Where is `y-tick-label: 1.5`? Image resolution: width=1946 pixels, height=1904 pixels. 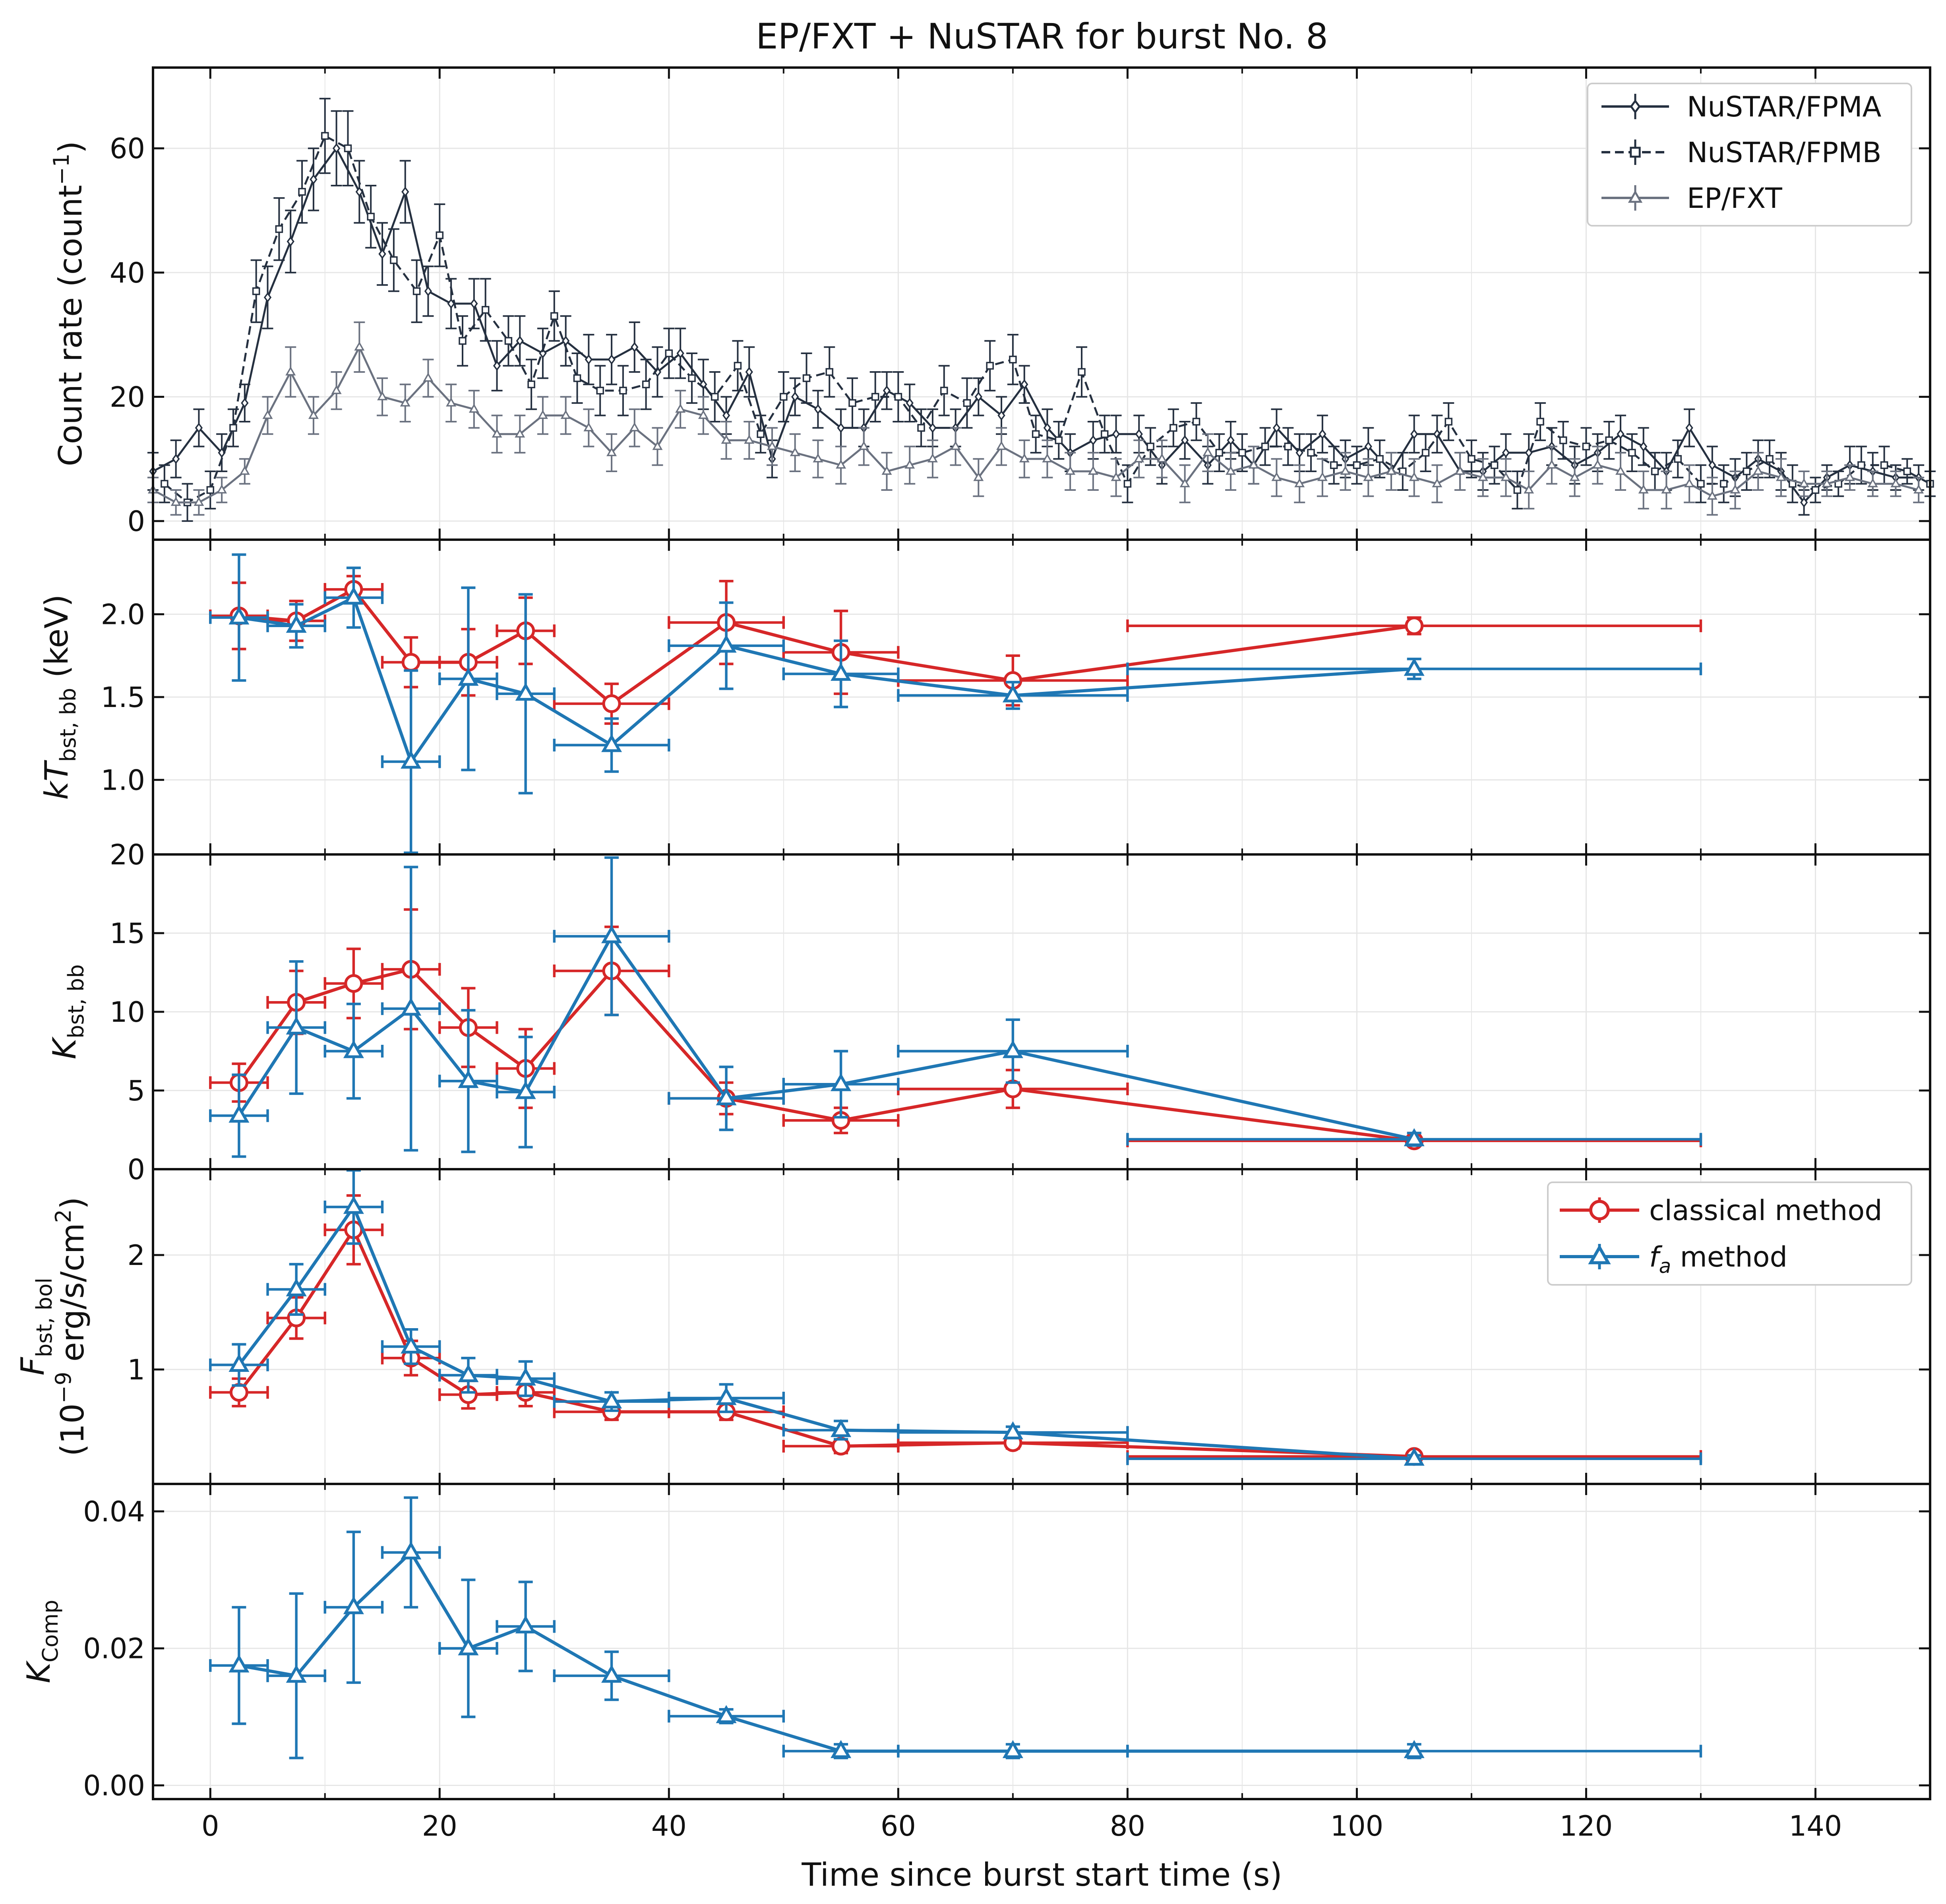
y-tick-label: 1.5 is located at coordinates (123, 698).